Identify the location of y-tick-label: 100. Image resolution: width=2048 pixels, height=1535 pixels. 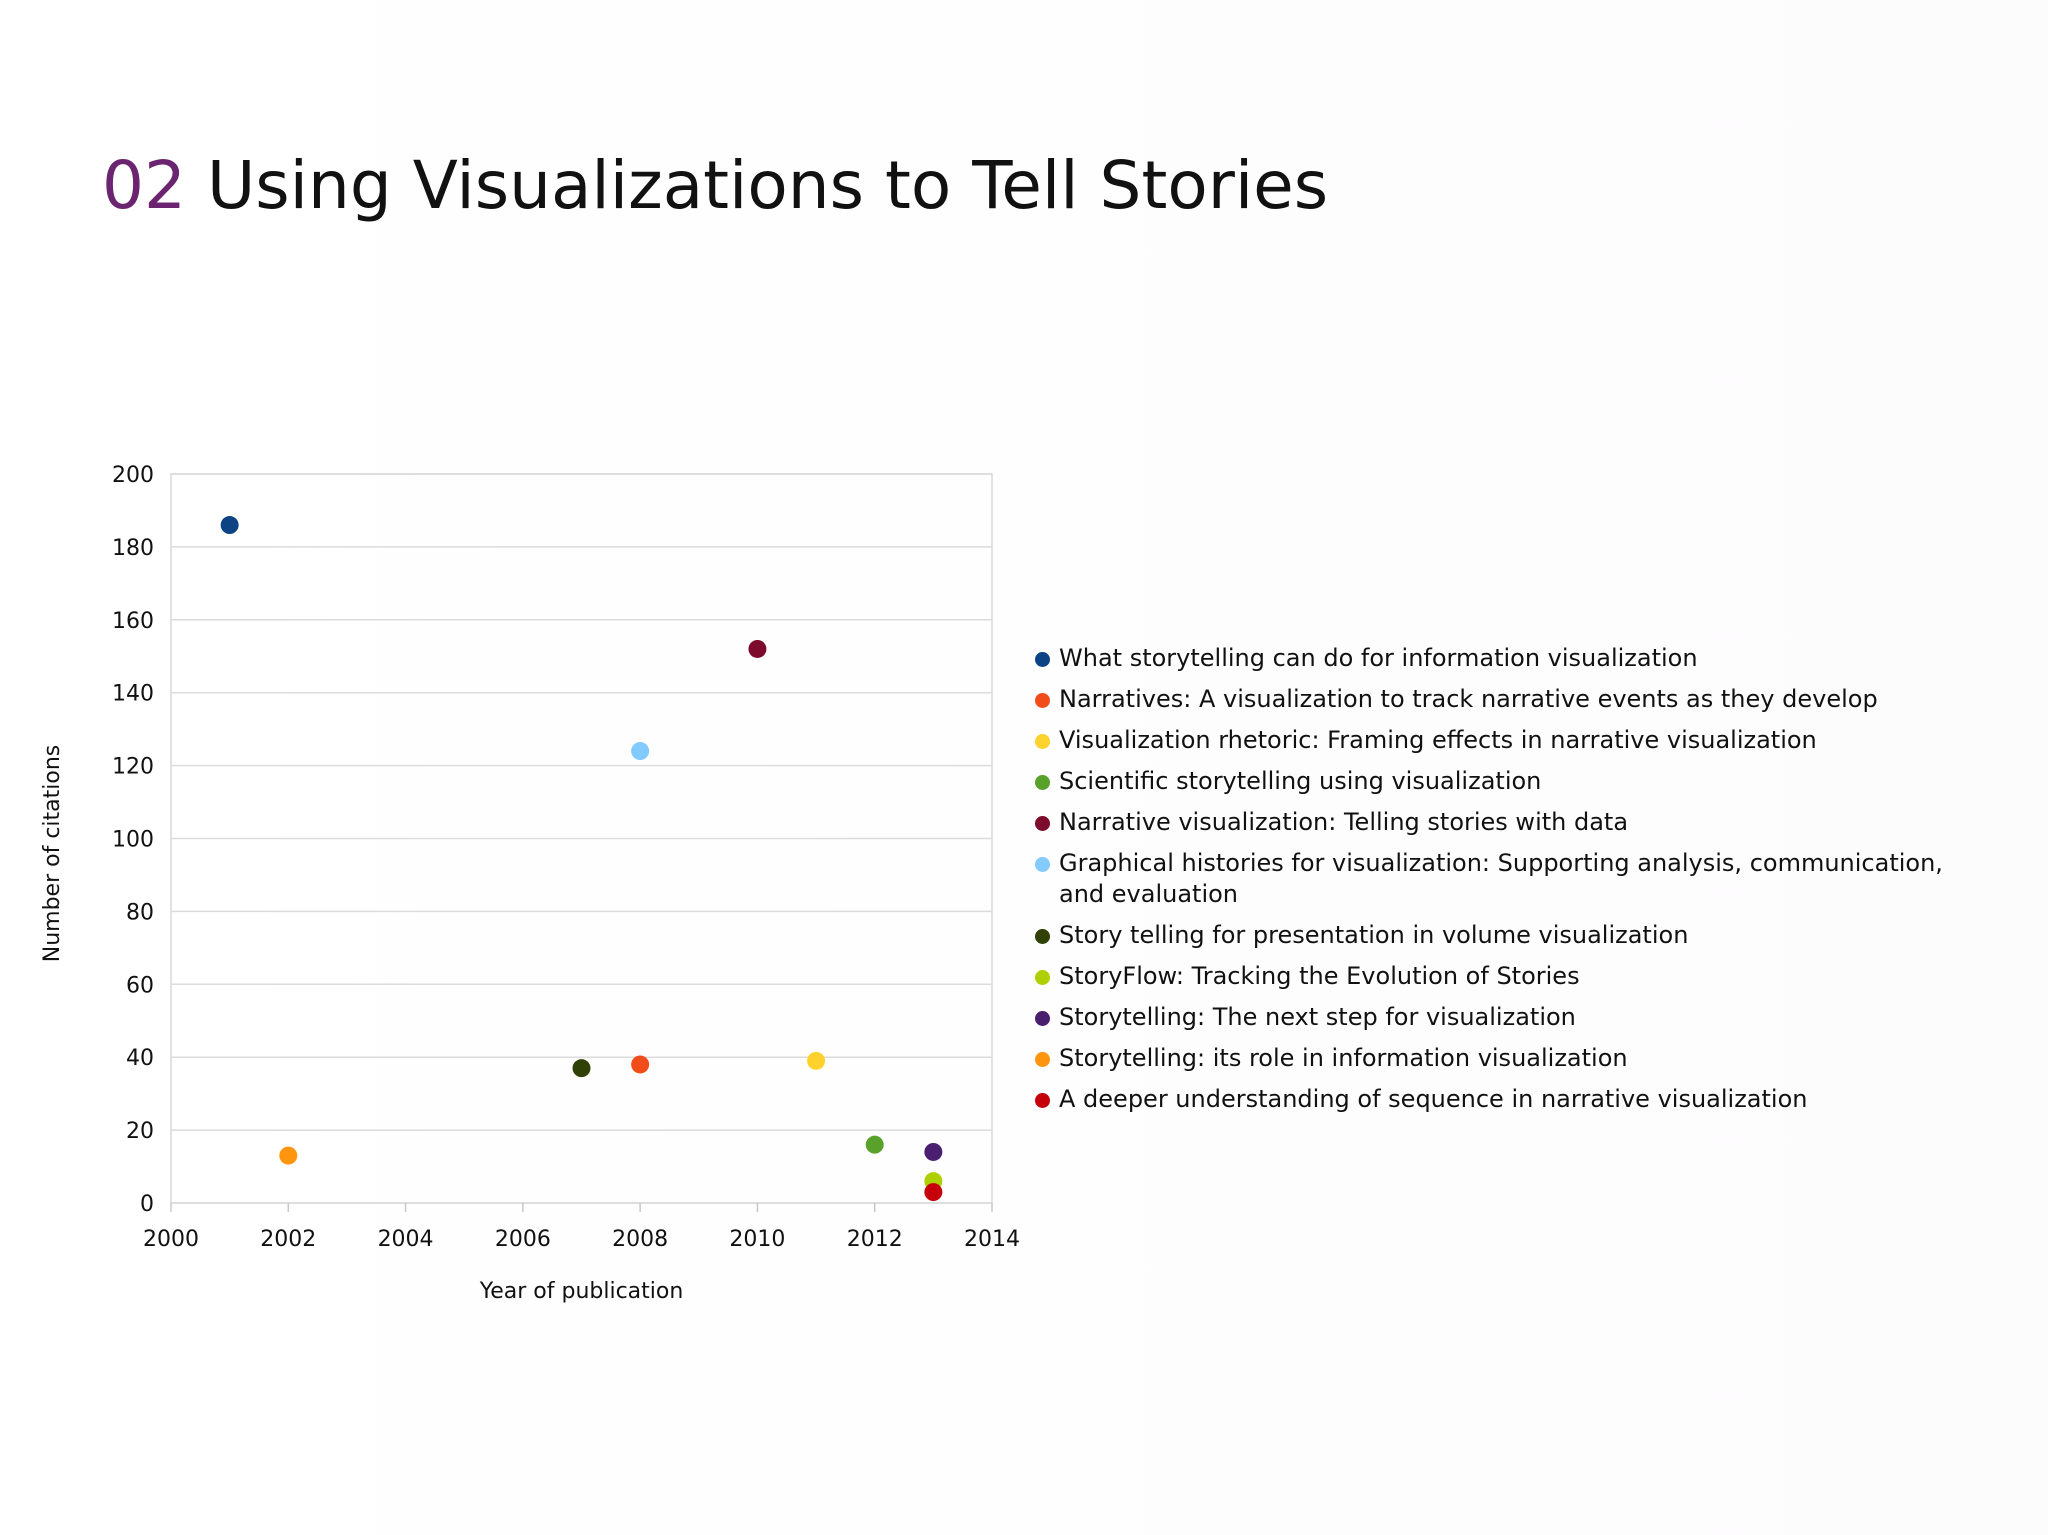
(133, 840).